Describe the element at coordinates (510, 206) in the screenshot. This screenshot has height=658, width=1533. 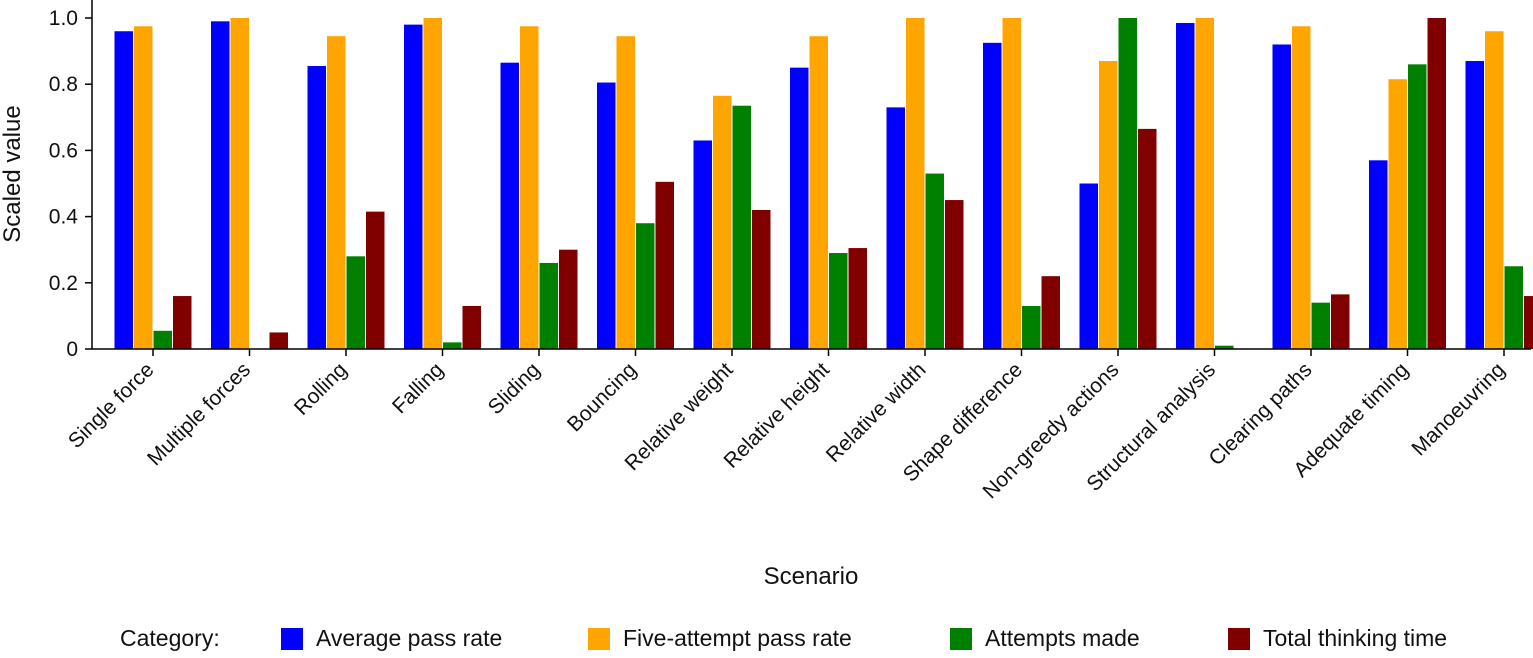
I see `bar-sliding-average-pass-rate` at that location.